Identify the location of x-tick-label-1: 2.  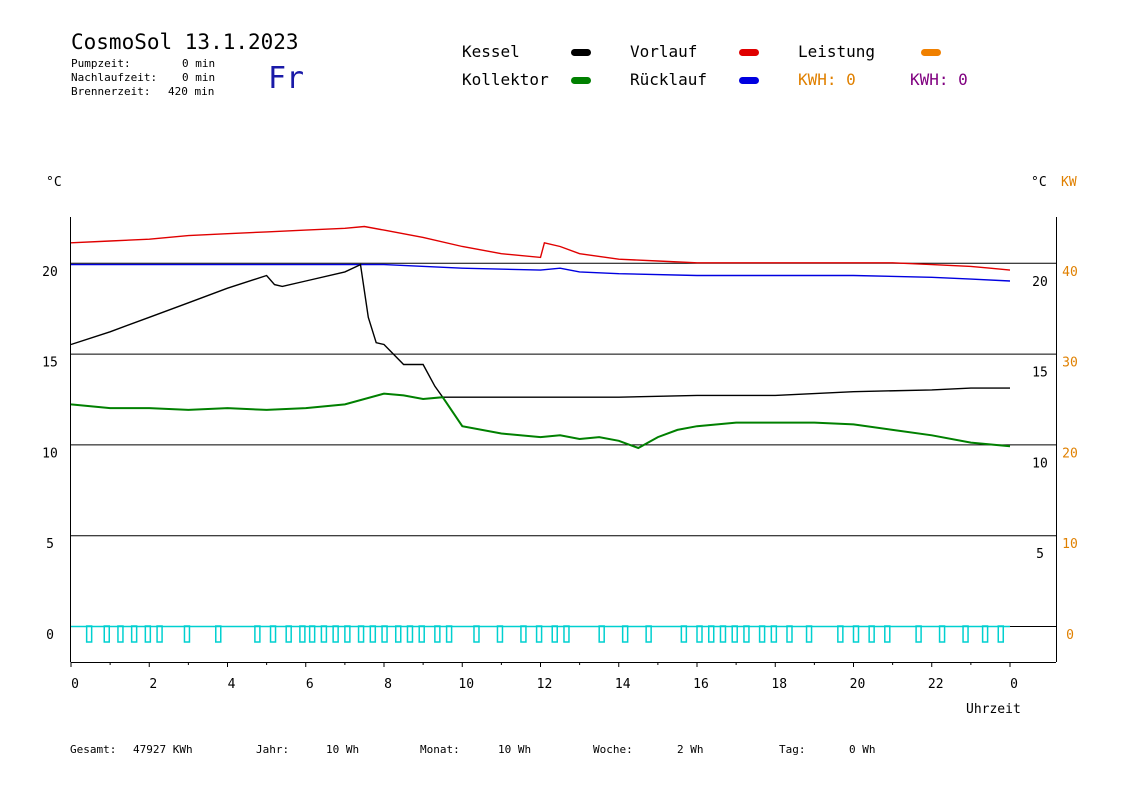
(153, 684).